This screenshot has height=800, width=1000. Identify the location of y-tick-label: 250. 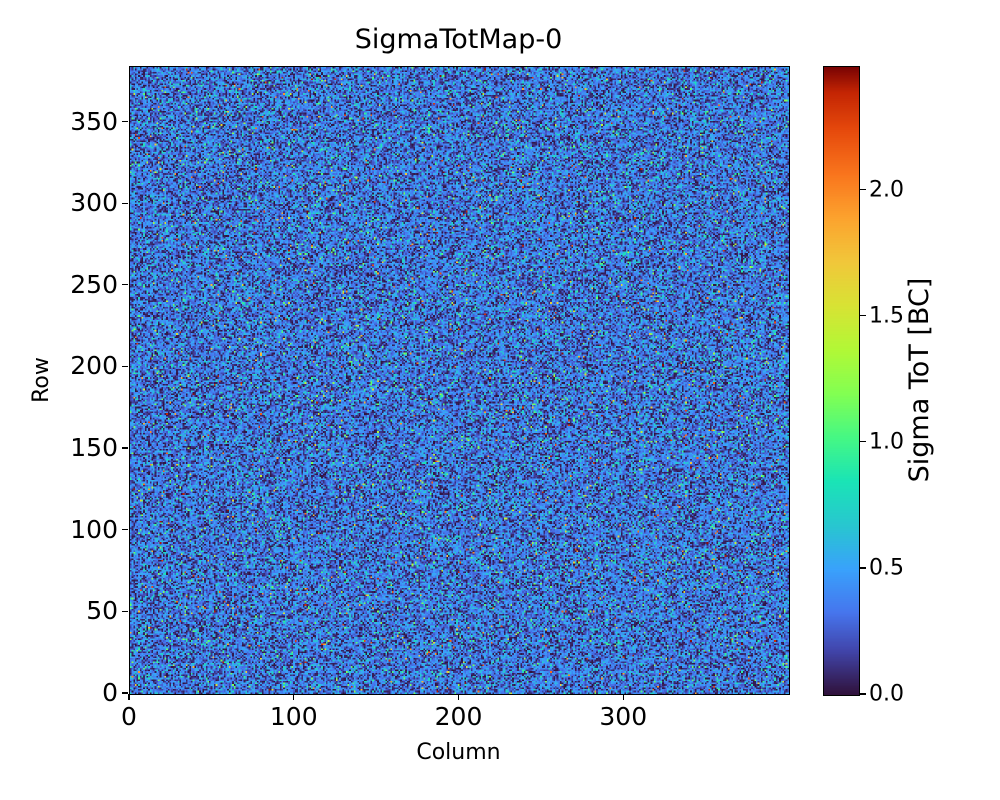
(94, 284).